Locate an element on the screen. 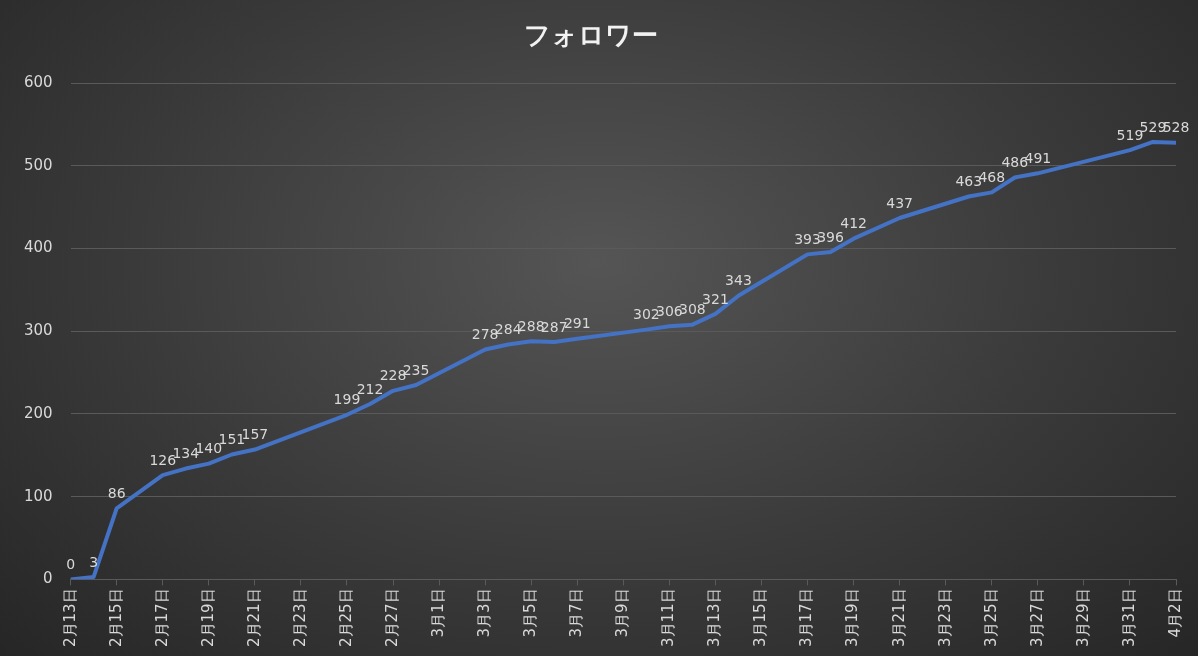  data-label: 412 is located at coordinates (853, 223).